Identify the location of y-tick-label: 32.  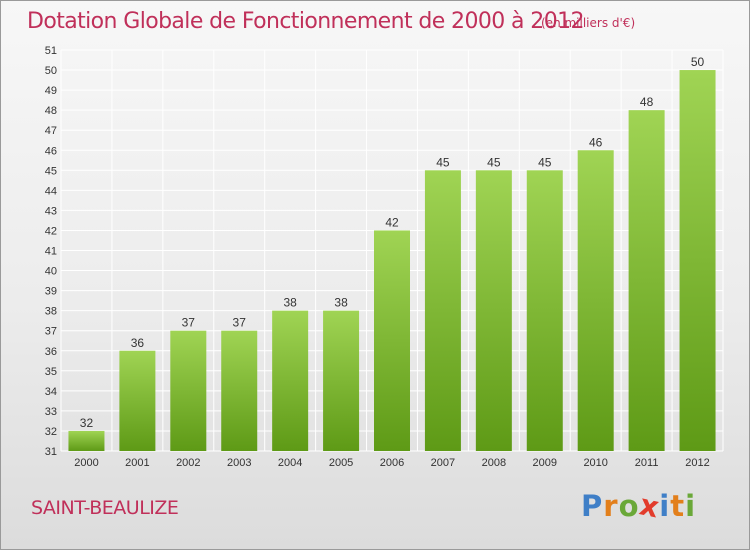
(51, 432).